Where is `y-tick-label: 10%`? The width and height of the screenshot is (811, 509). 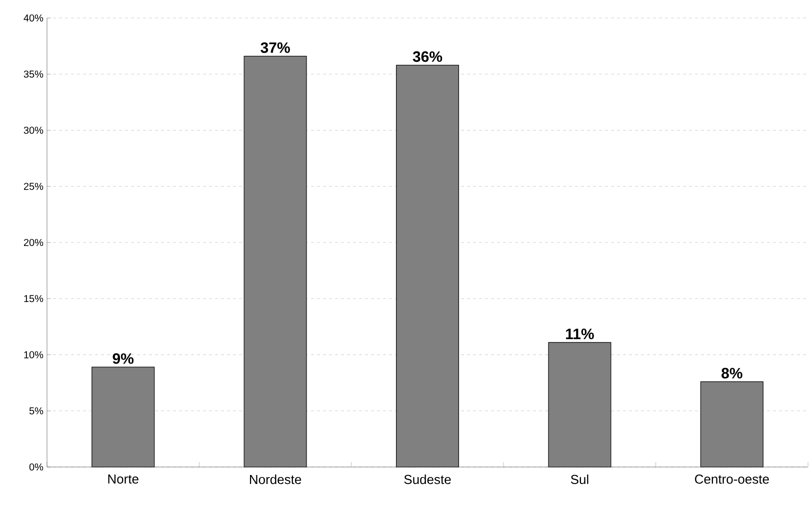
y-tick-label: 10% is located at coordinates (34, 354).